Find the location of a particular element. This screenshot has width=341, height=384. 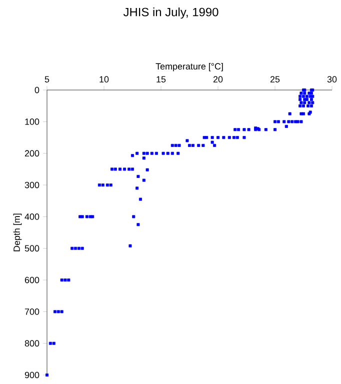

y-tick-label: 0 is located at coordinates (37, 90).